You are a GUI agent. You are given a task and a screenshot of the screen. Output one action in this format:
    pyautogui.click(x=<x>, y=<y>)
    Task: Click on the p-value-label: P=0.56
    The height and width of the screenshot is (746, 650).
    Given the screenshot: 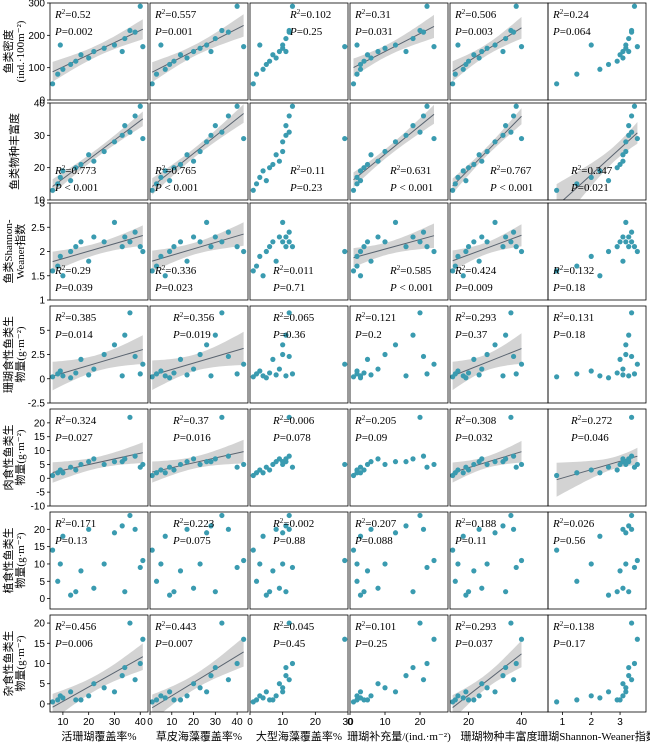 What is the action you would take?
    pyautogui.click(x=569, y=541)
    